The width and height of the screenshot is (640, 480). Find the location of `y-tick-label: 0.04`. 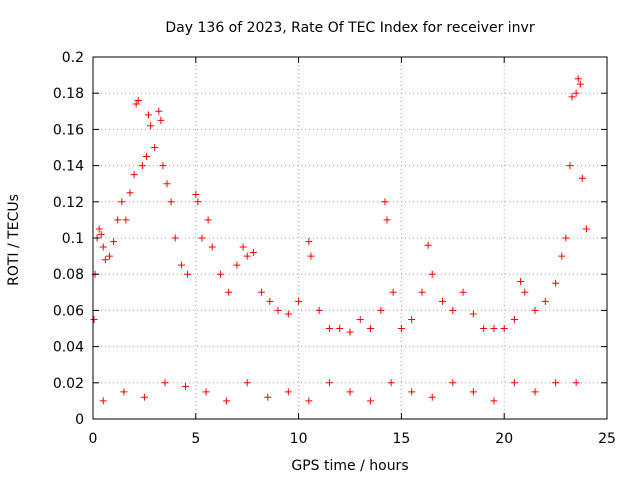

y-tick-label: 0.04 is located at coordinates (68, 348).